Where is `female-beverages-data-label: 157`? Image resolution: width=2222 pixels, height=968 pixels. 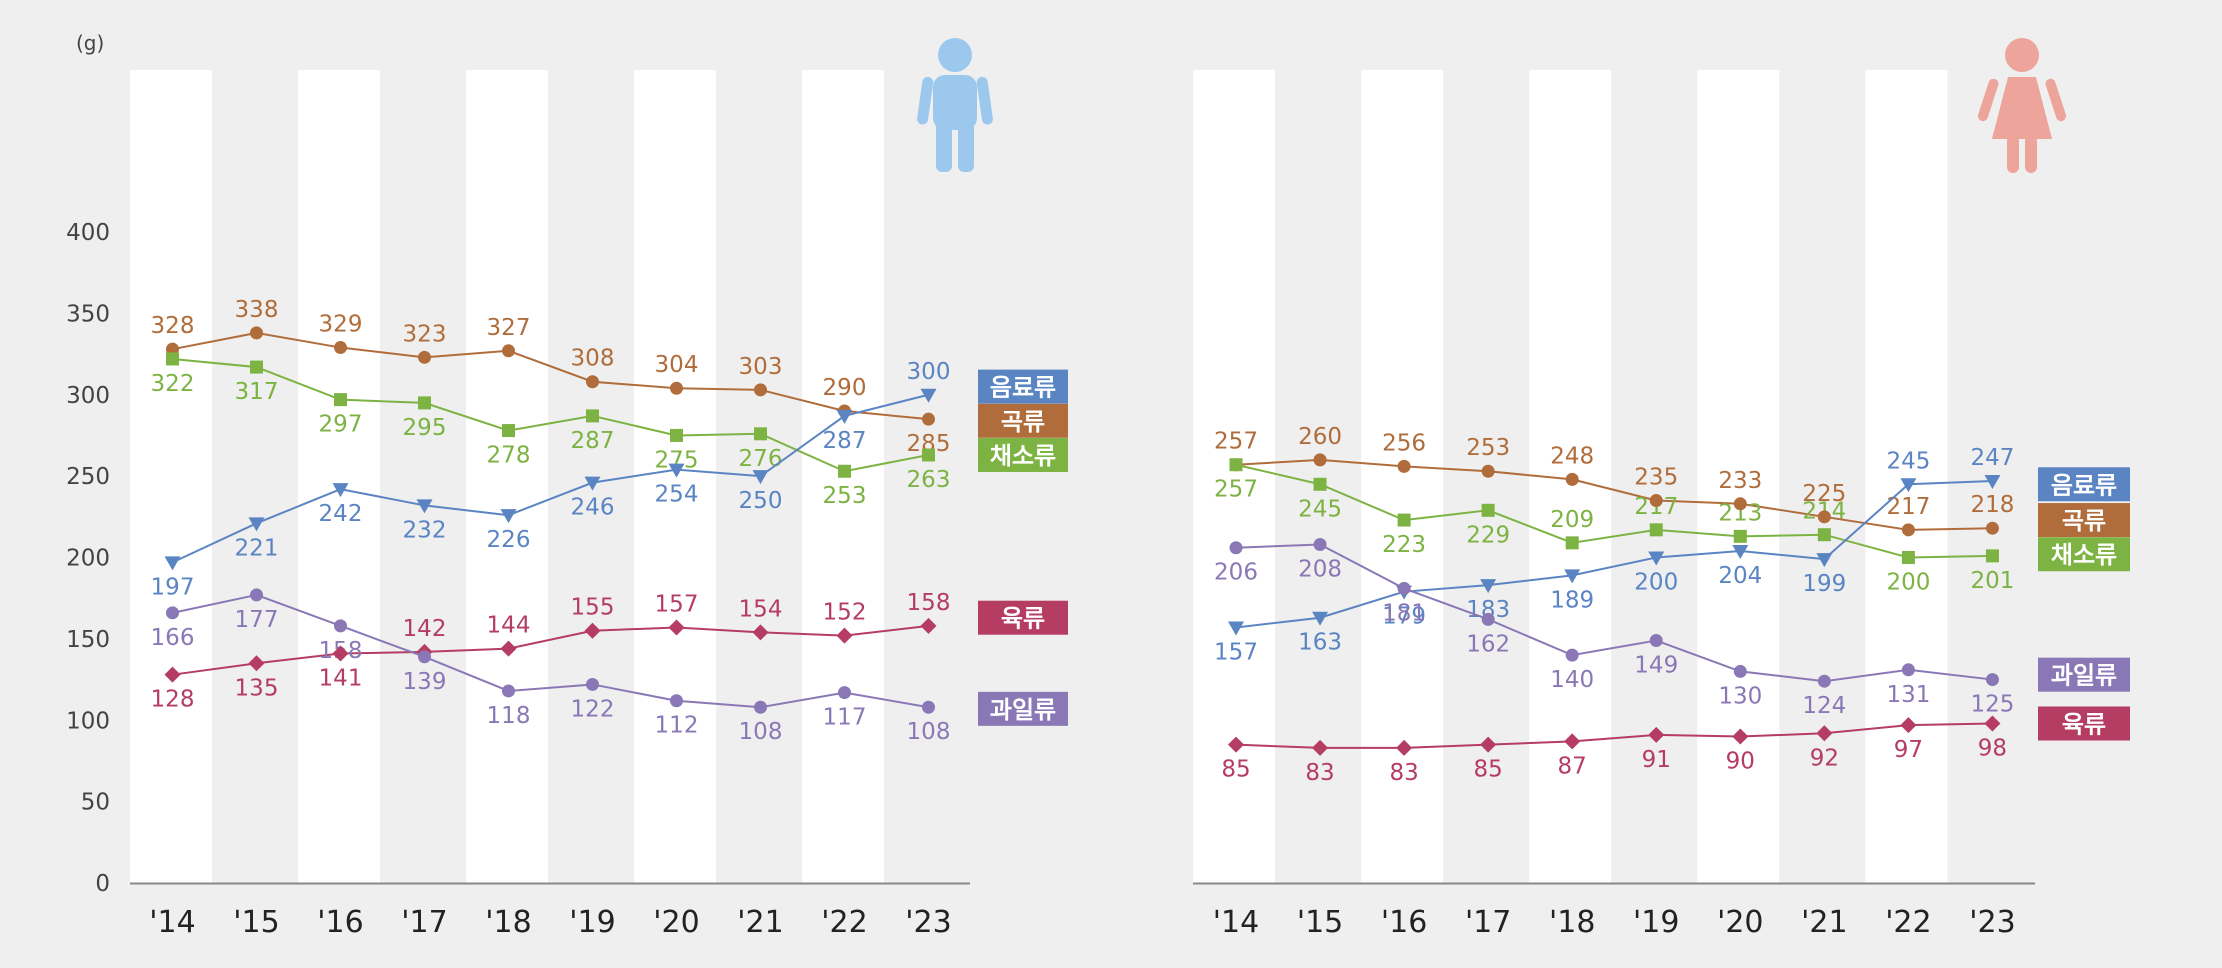 female-beverages-data-label: 157 is located at coordinates (1236, 652).